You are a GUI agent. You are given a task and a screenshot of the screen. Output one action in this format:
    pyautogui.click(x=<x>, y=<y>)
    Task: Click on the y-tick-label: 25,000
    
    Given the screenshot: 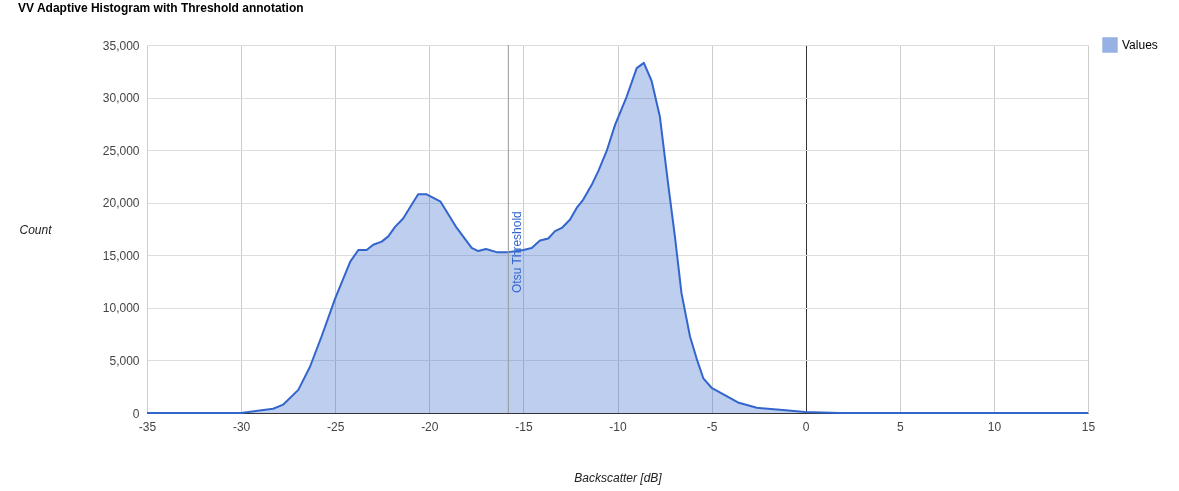 What is the action you would take?
    pyautogui.click(x=121, y=150)
    